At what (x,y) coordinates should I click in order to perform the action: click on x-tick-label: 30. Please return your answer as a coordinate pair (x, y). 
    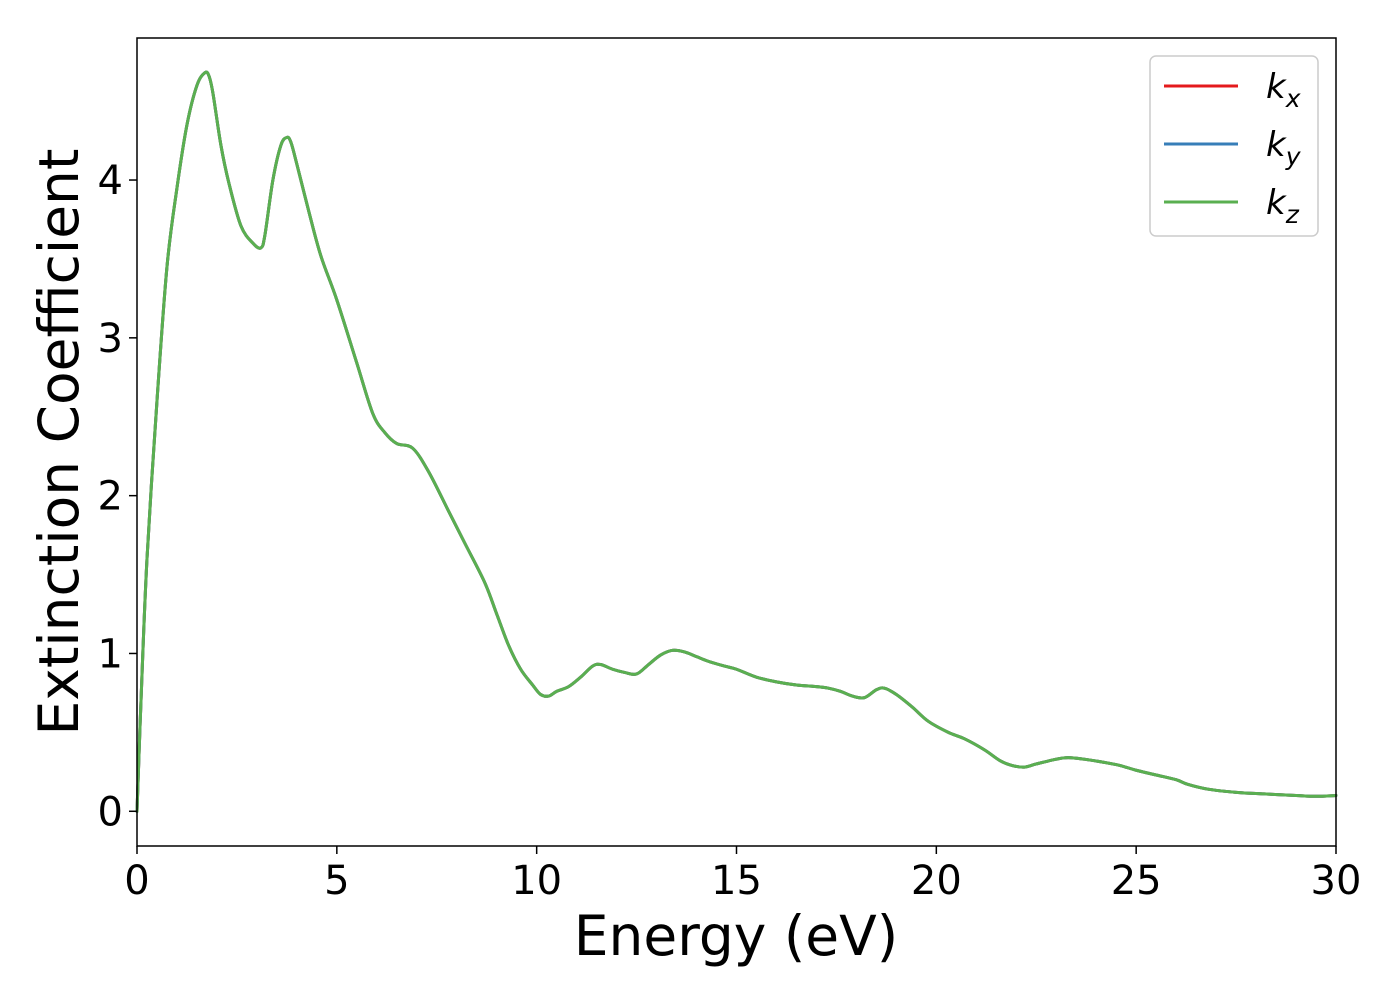
    Looking at the image, I should click on (1336, 881).